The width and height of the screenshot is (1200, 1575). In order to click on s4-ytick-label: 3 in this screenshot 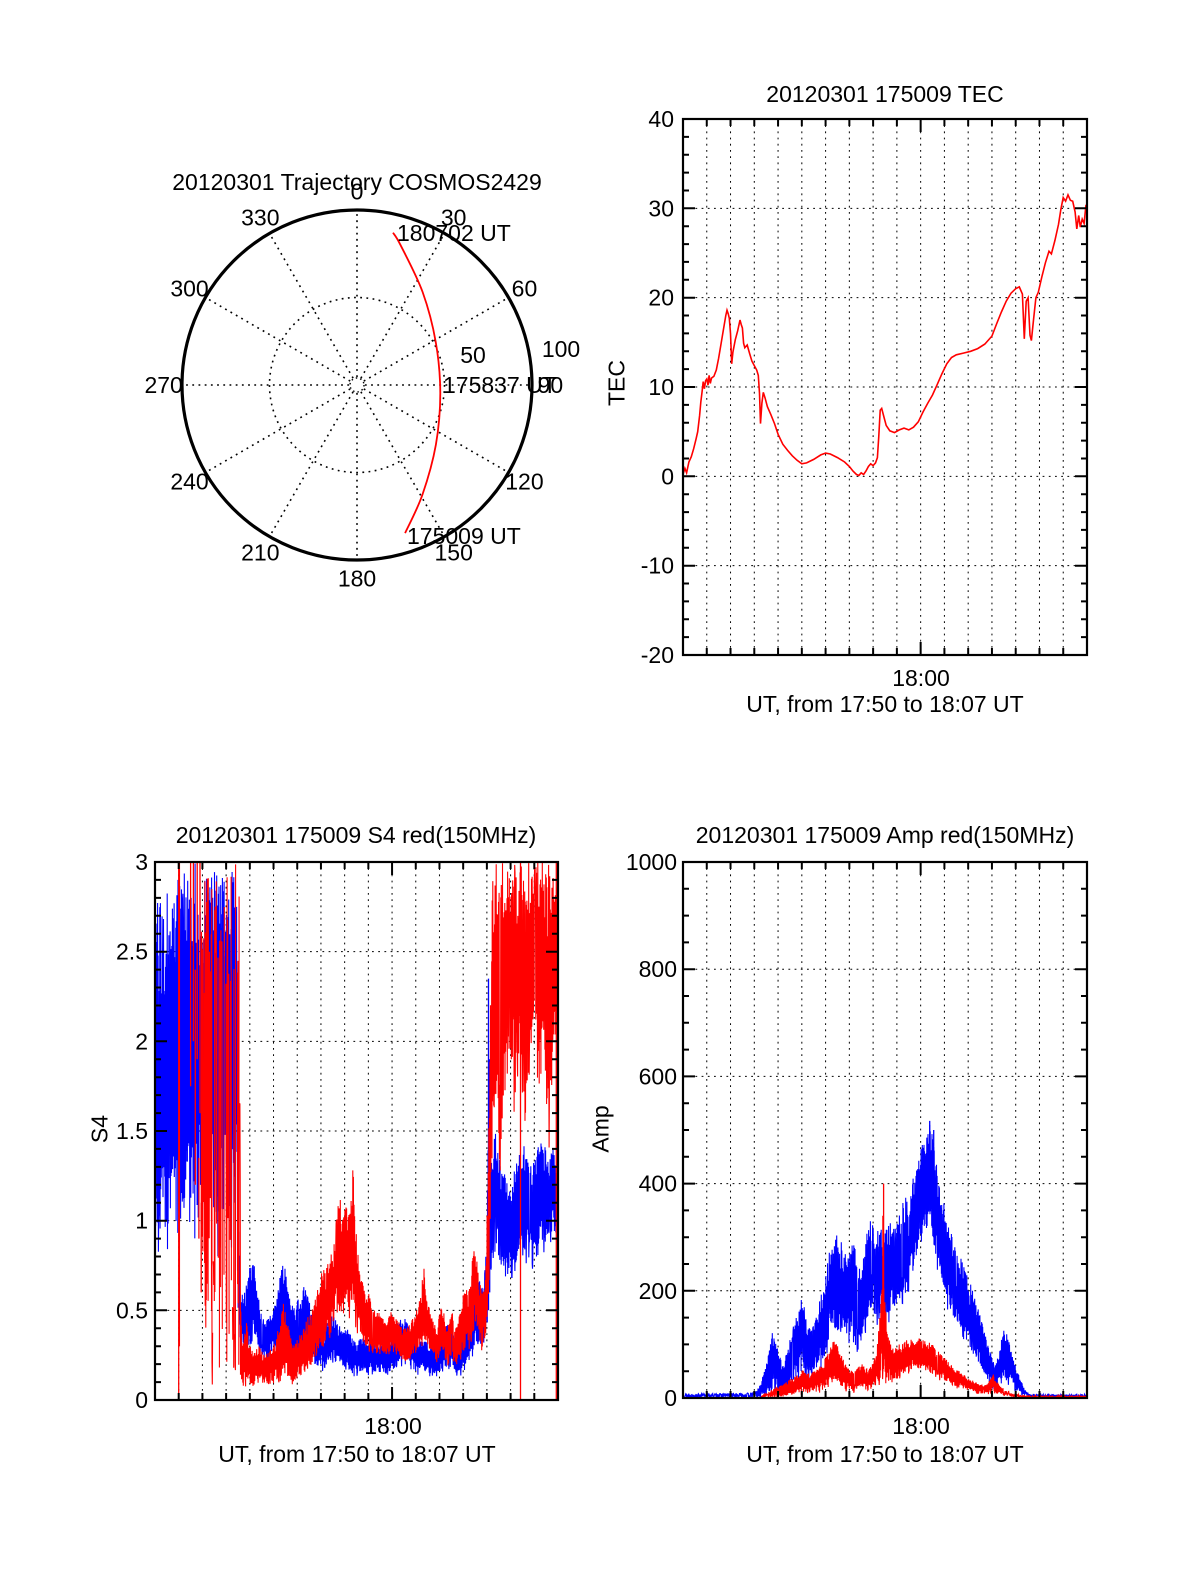, I will do `click(141, 862)`.